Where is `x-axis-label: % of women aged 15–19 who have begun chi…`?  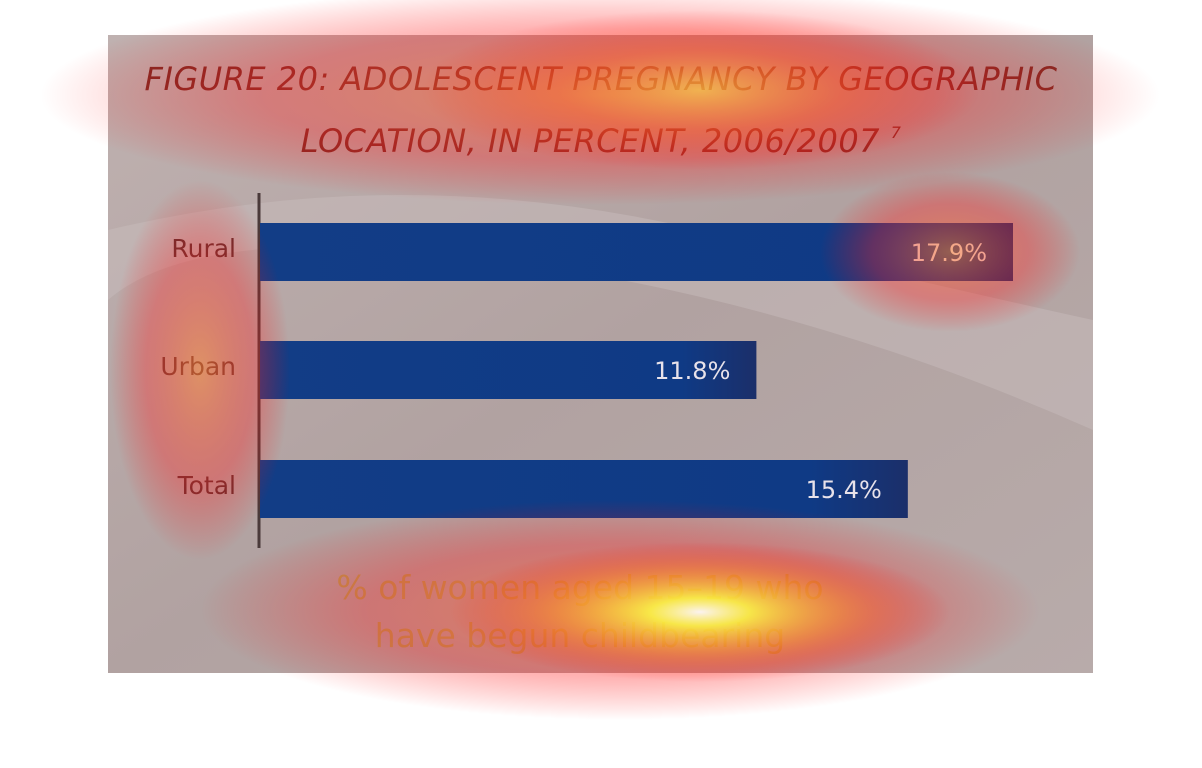 x-axis-label: % of women aged 15–19 who have begun chi… is located at coordinates (580, 611).